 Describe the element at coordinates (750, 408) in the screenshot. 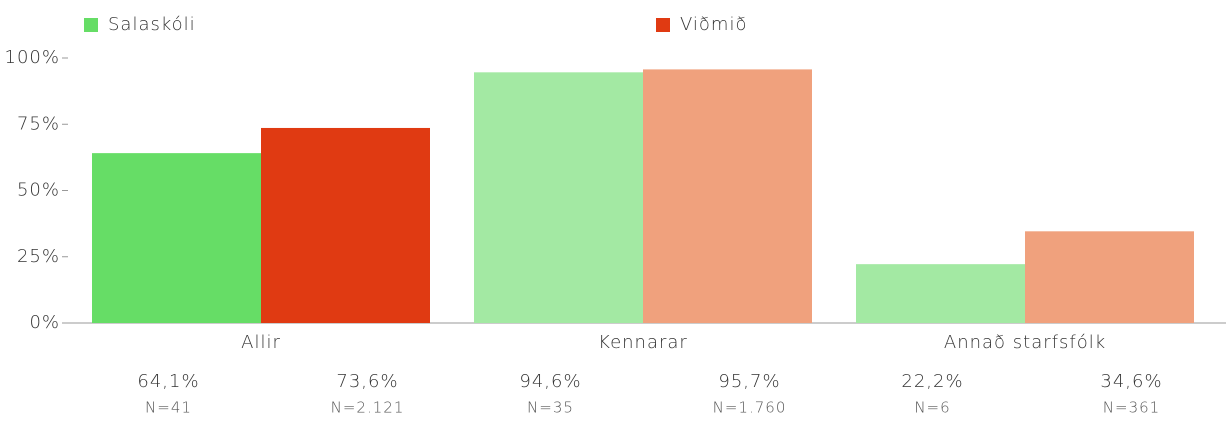

I see `n-label: N=1.760` at that location.